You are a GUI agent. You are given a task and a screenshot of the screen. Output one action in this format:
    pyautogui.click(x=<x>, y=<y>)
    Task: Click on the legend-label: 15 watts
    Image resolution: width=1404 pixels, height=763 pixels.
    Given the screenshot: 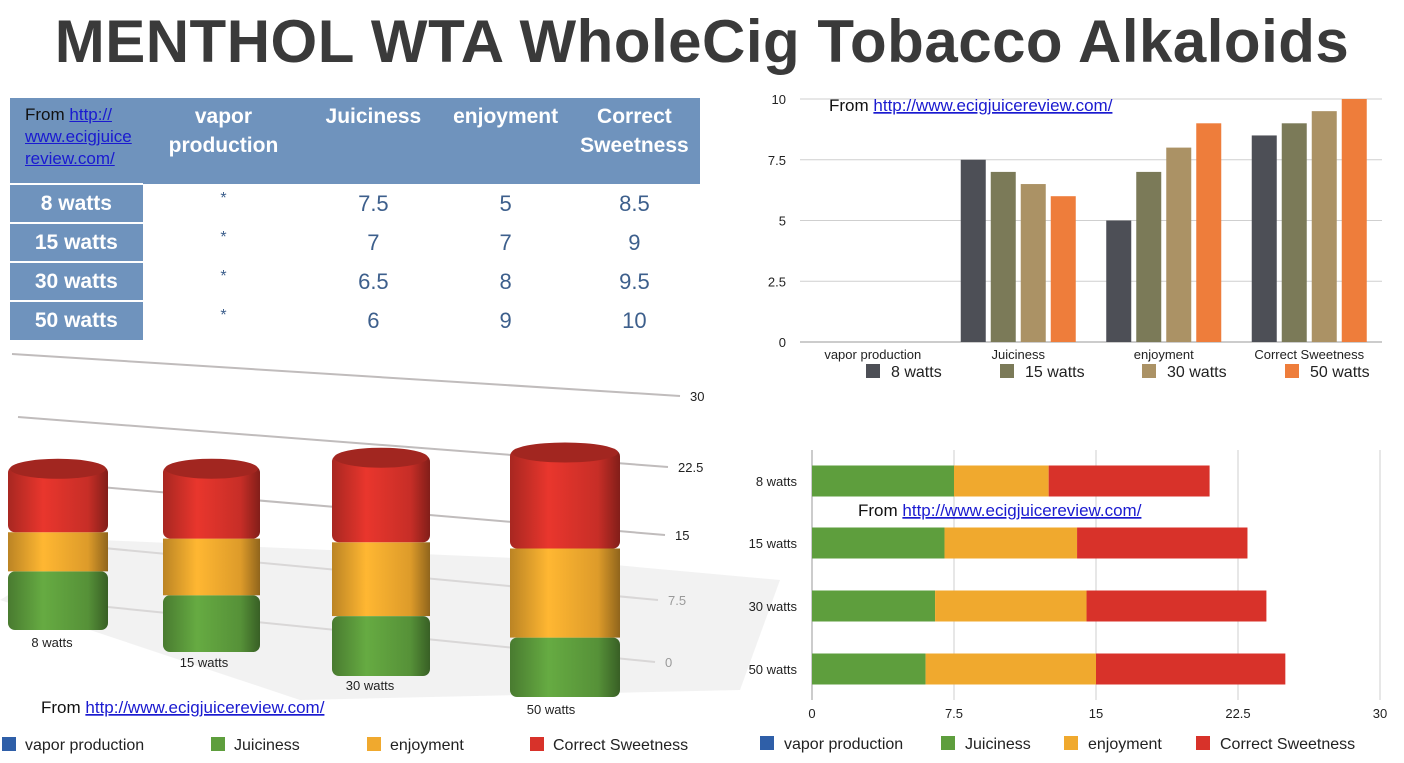 What is the action you would take?
    pyautogui.click(x=1055, y=372)
    